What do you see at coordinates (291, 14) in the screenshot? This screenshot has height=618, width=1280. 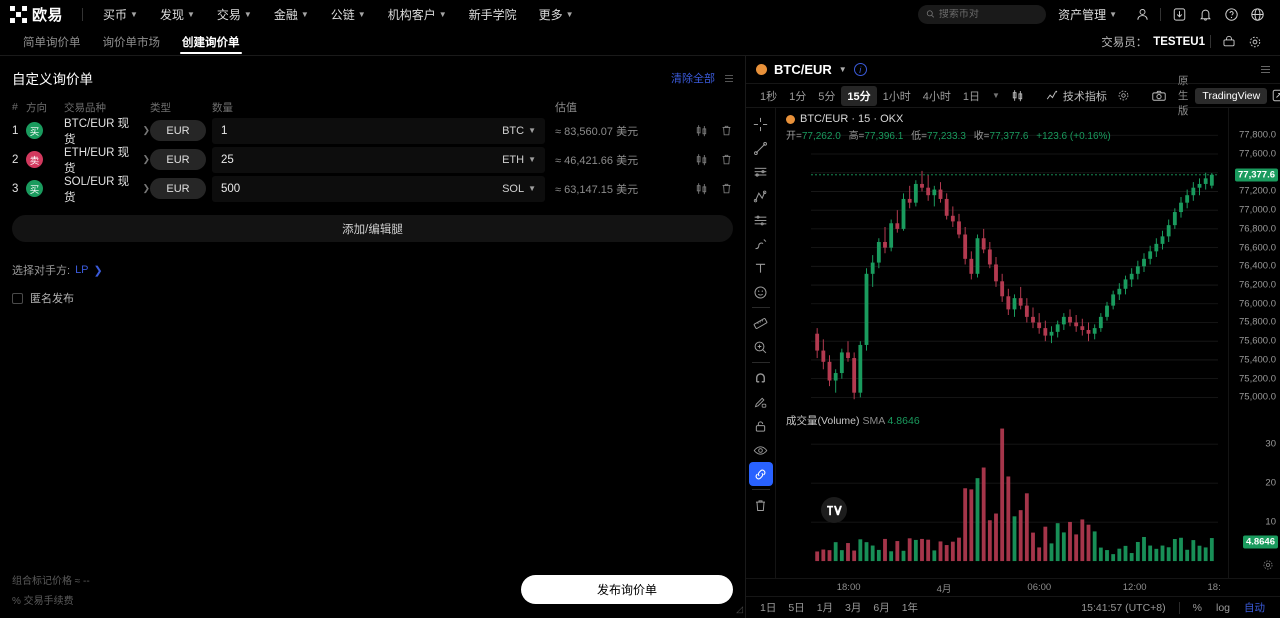 I see `nav-item-finance: 金融 ▼` at bounding box center [291, 14].